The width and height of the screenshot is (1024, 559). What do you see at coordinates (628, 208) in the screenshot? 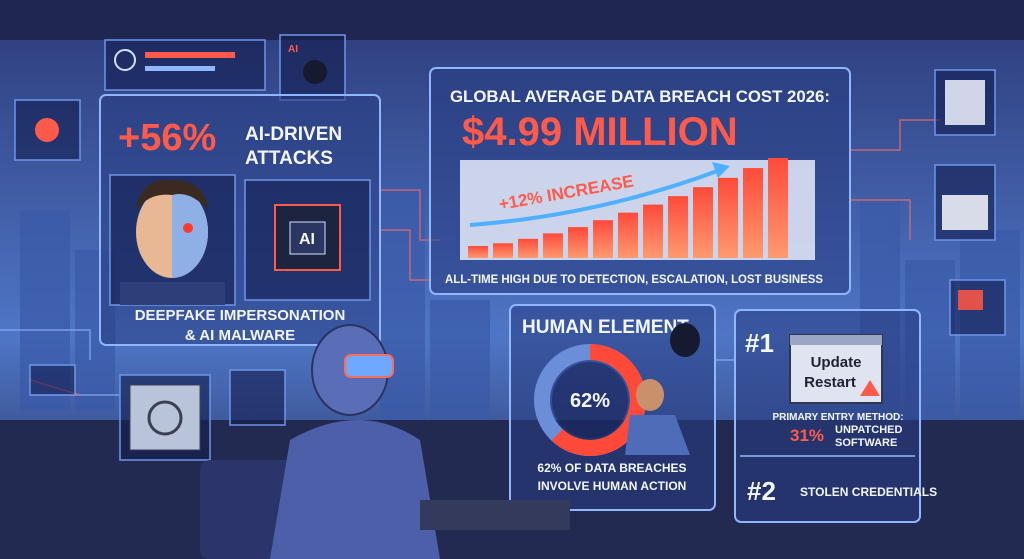
I see `bars` at bounding box center [628, 208].